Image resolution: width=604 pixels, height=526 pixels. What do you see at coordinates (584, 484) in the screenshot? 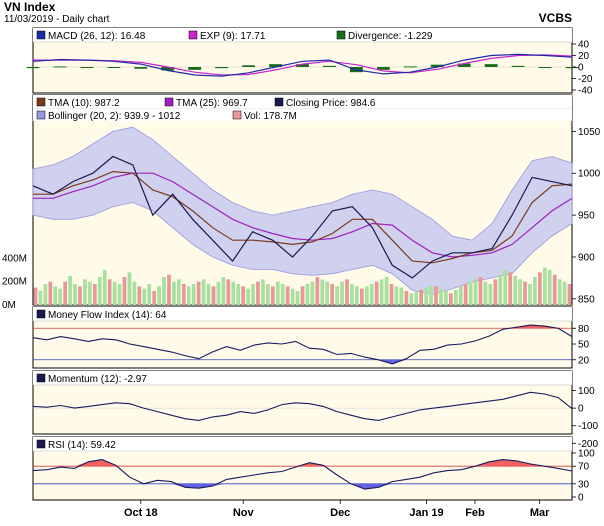
I see `rsi-ytick-label: 30` at bounding box center [584, 484].